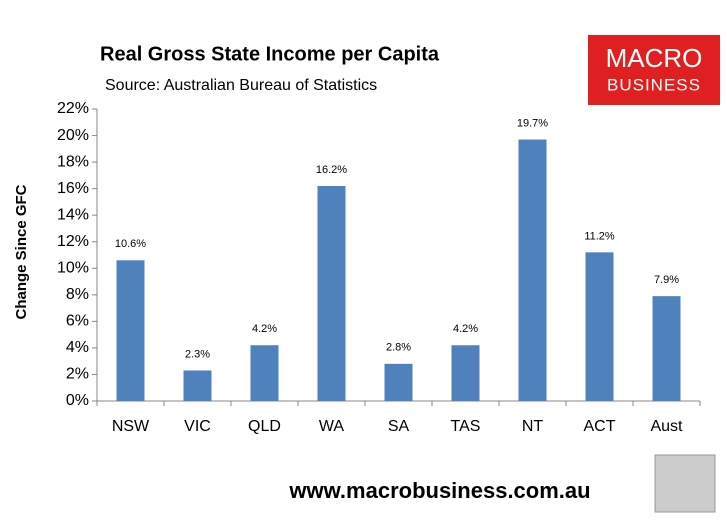 The height and width of the screenshot is (532, 727). What do you see at coordinates (666, 280) in the screenshot?
I see `data-label: 7.9%` at bounding box center [666, 280].